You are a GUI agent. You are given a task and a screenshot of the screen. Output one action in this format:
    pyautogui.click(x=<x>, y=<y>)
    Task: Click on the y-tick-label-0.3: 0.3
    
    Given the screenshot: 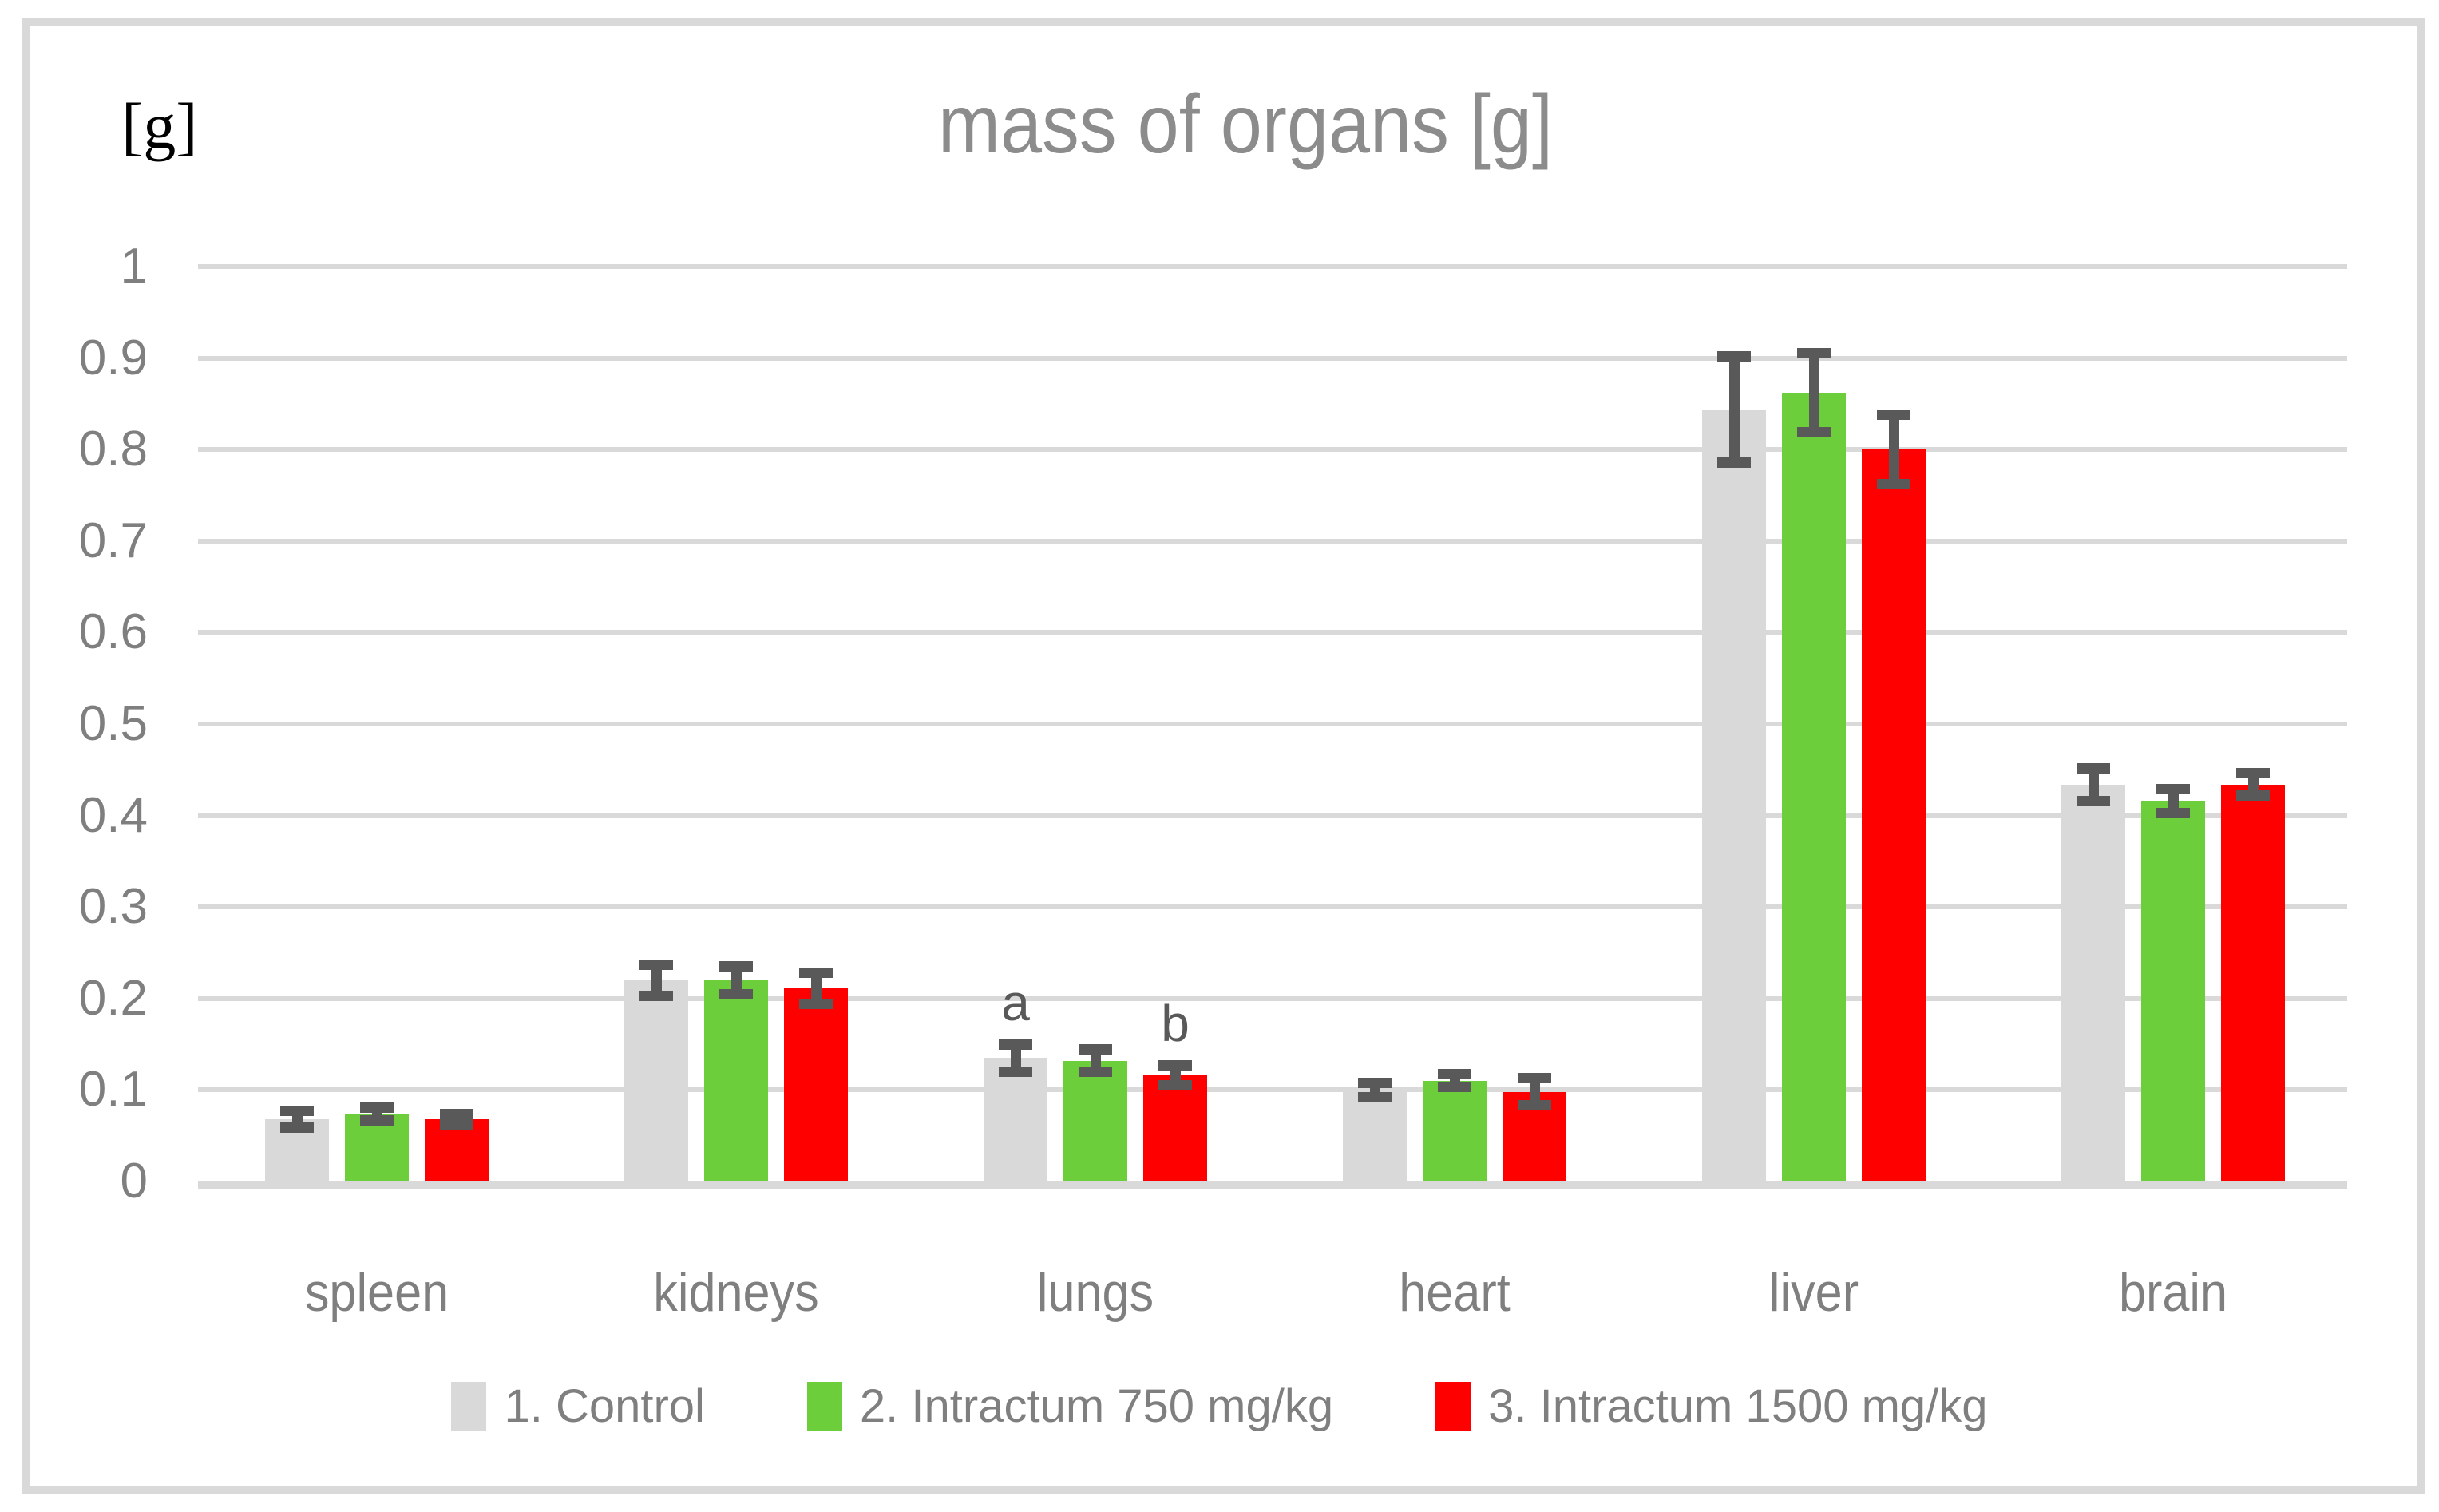 What is the action you would take?
    pyautogui.click(x=113, y=906)
    